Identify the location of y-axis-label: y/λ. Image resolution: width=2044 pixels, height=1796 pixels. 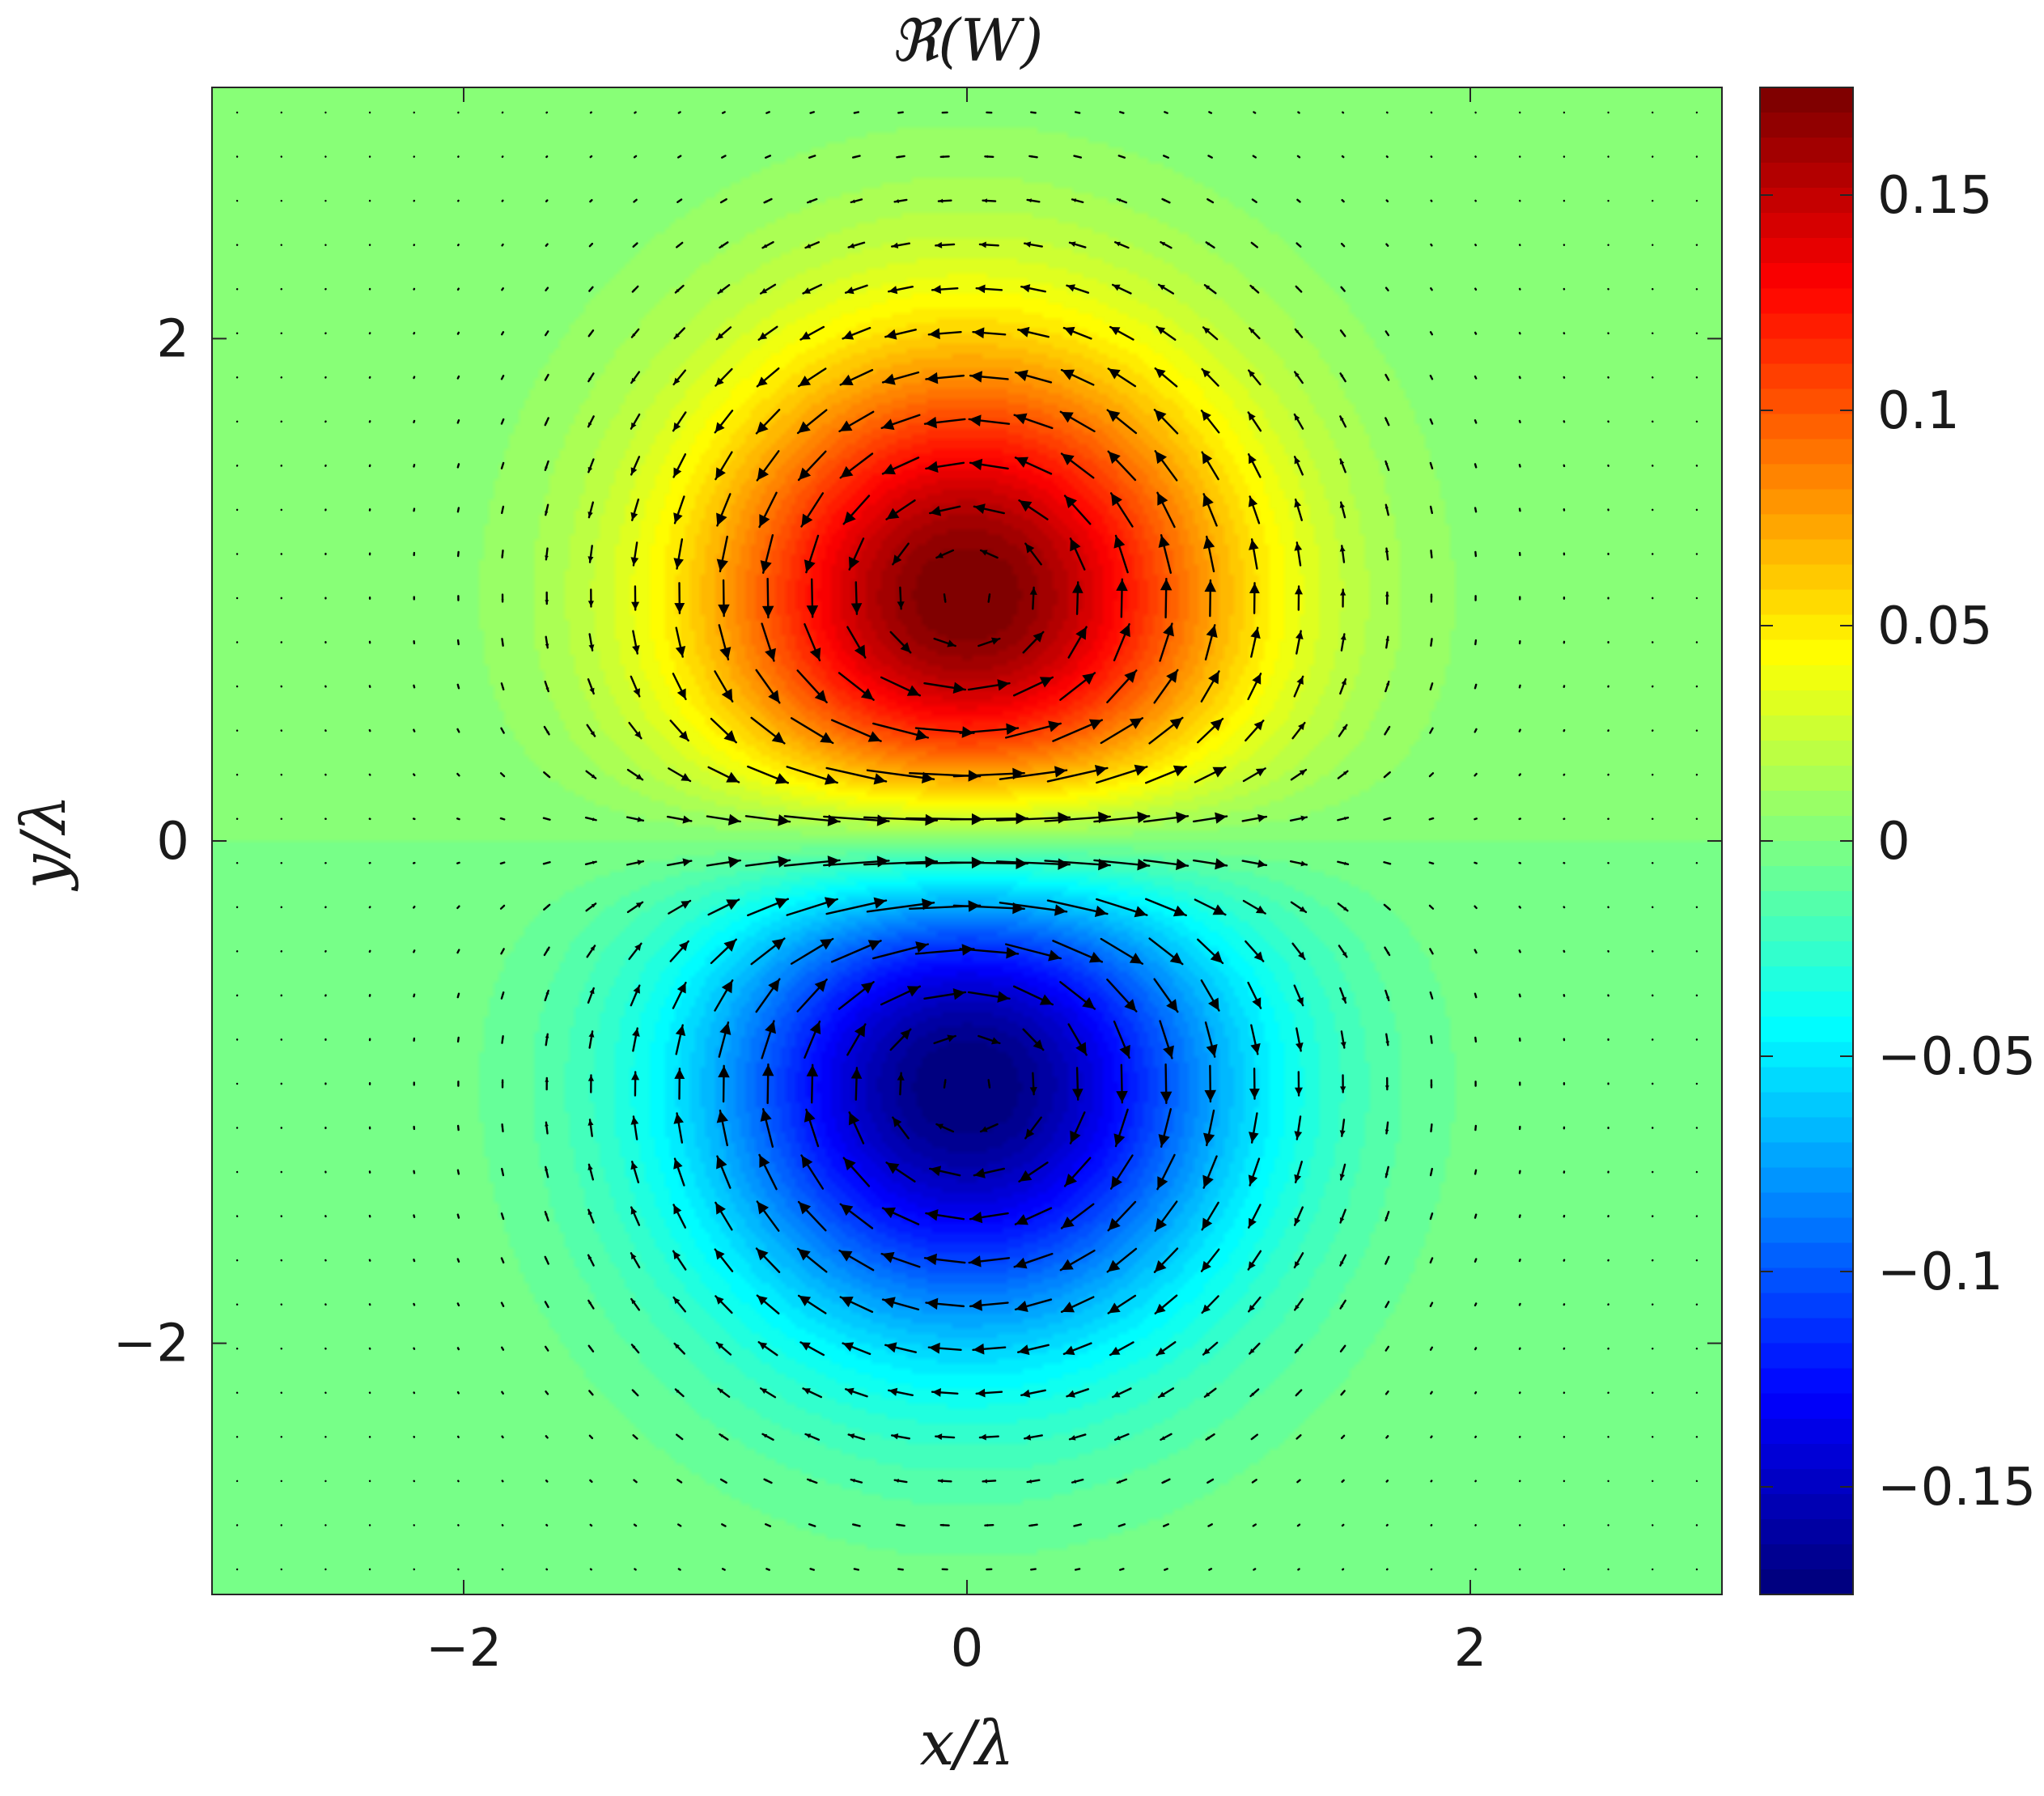
(43, 843).